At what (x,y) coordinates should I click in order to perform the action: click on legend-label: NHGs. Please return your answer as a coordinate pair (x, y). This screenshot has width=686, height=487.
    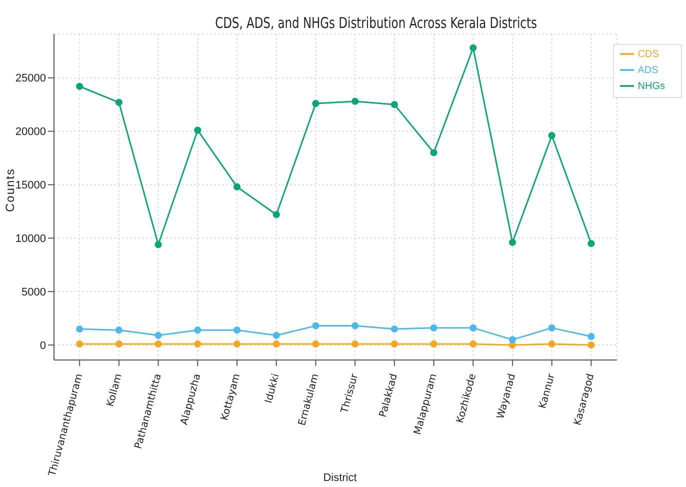
    Looking at the image, I should click on (651, 86).